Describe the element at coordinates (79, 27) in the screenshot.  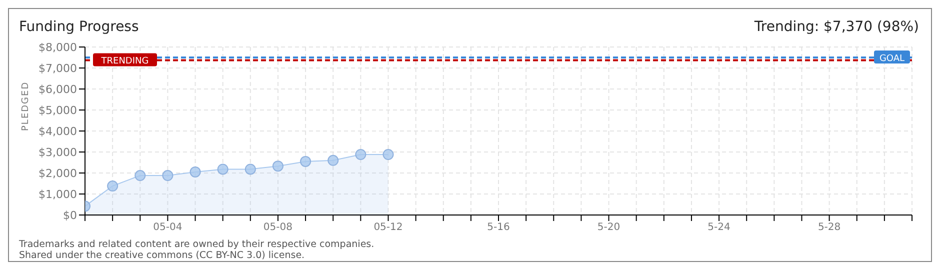
I see `chart-title: Funding Progress` at that location.